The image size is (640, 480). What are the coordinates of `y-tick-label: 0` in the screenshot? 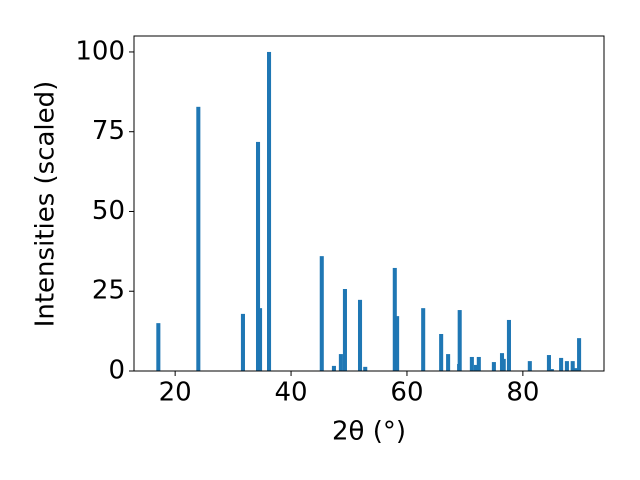 It's located at (116, 371).